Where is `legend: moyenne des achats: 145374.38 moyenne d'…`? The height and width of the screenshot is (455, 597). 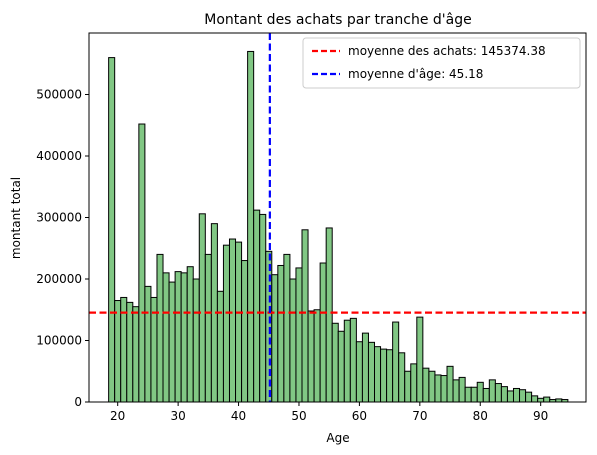
legend: moyenne des achats: 145374.38 moyenne d'… is located at coordinates (441, 63).